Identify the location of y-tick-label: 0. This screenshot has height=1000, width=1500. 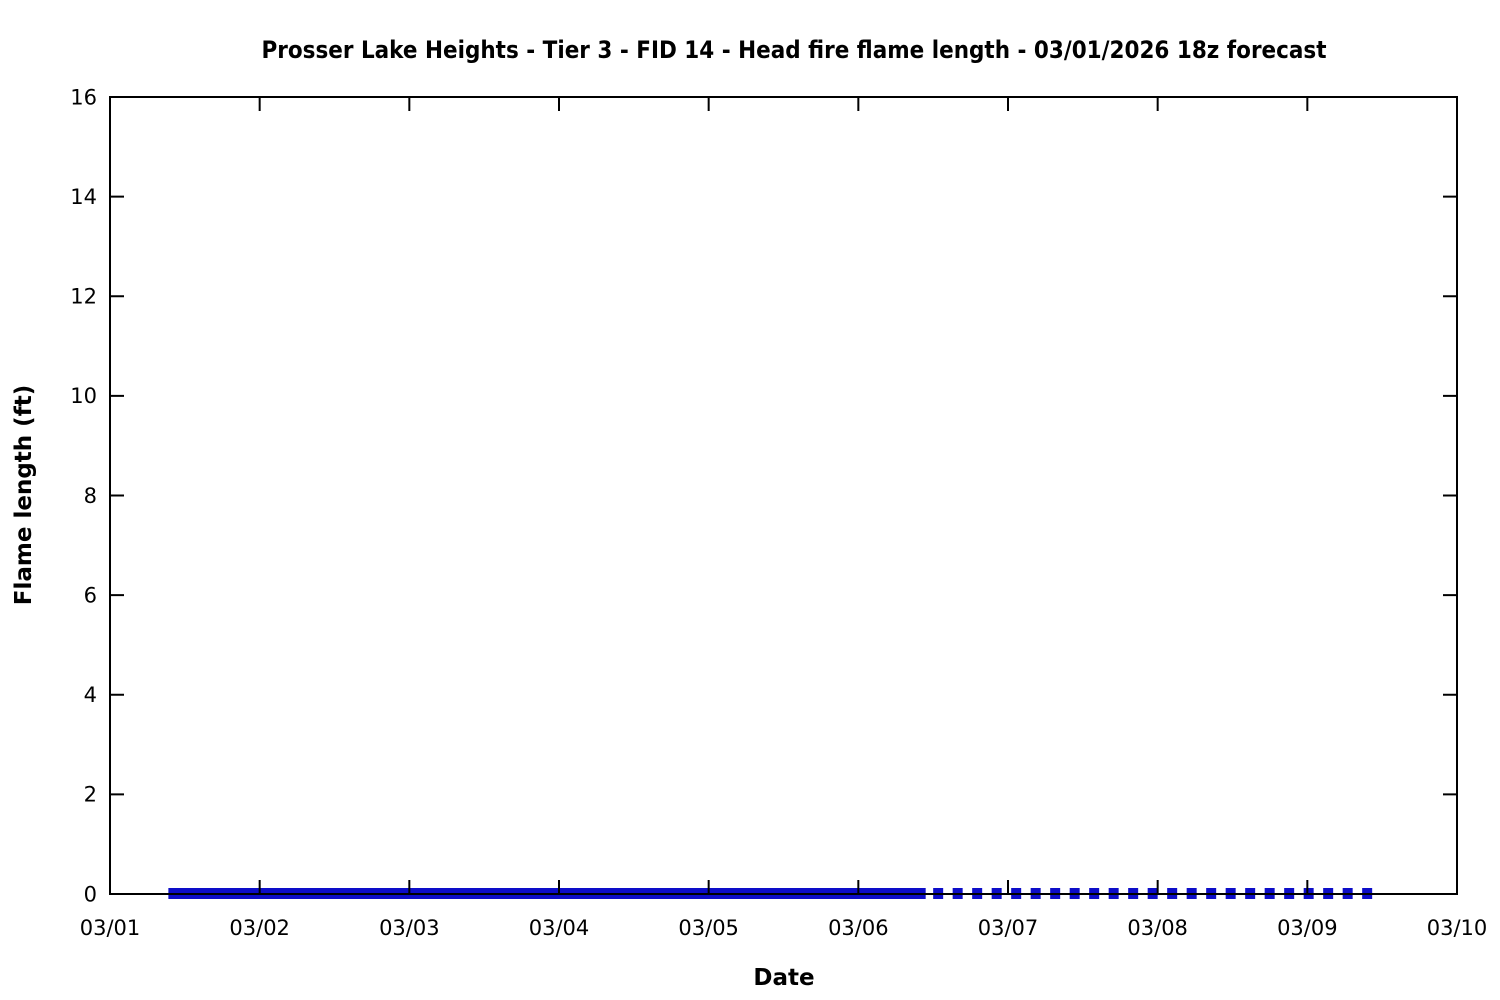
(90, 894).